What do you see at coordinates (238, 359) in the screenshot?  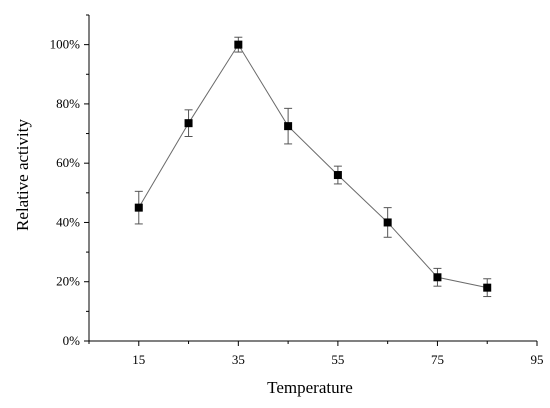 I see `x-tick-label: 35` at bounding box center [238, 359].